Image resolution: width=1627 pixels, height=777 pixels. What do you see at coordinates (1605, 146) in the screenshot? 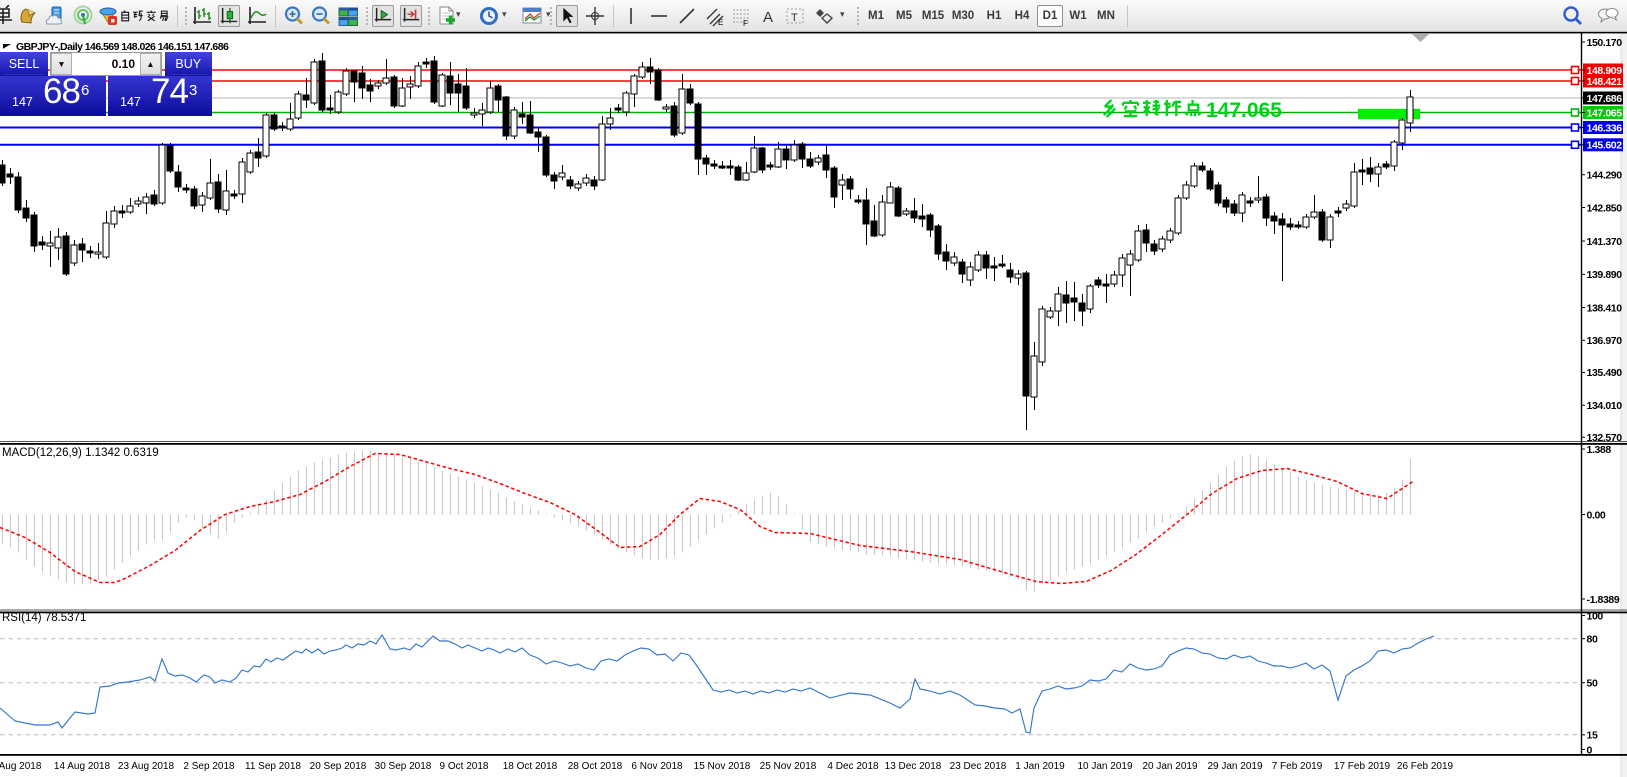
I see `svg-text: 145.602` at bounding box center [1605, 146].